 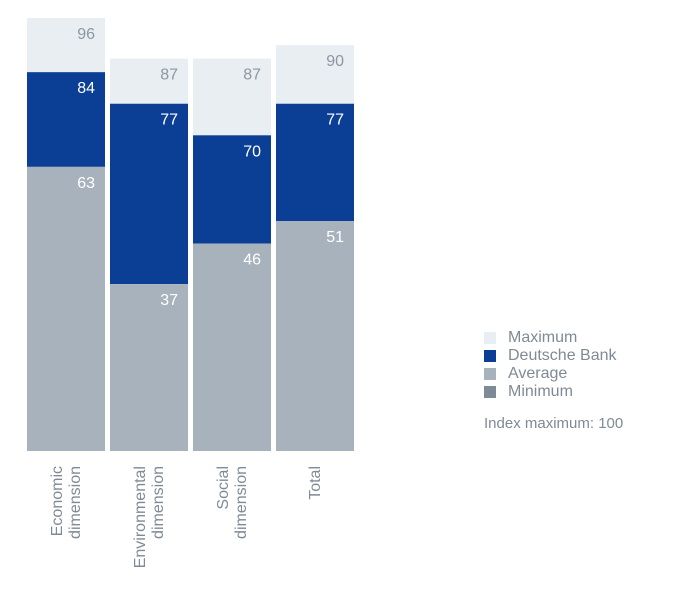 I want to click on bar-deutsche-bank-environmental-dimension, so click(x=149, y=194).